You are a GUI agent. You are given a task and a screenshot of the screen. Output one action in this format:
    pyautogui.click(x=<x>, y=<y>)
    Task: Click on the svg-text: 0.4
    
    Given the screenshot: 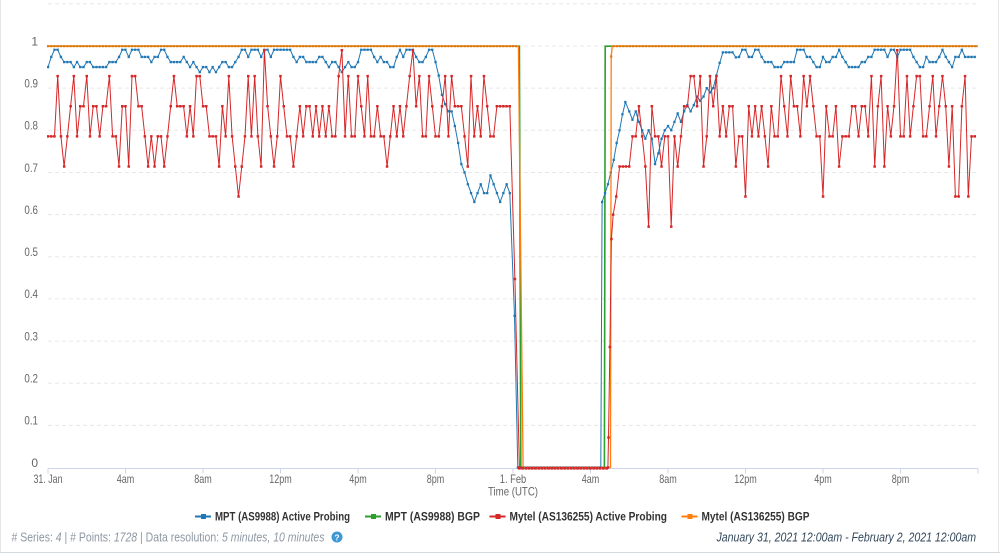 What is the action you would take?
    pyautogui.click(x=31, y=294)
    